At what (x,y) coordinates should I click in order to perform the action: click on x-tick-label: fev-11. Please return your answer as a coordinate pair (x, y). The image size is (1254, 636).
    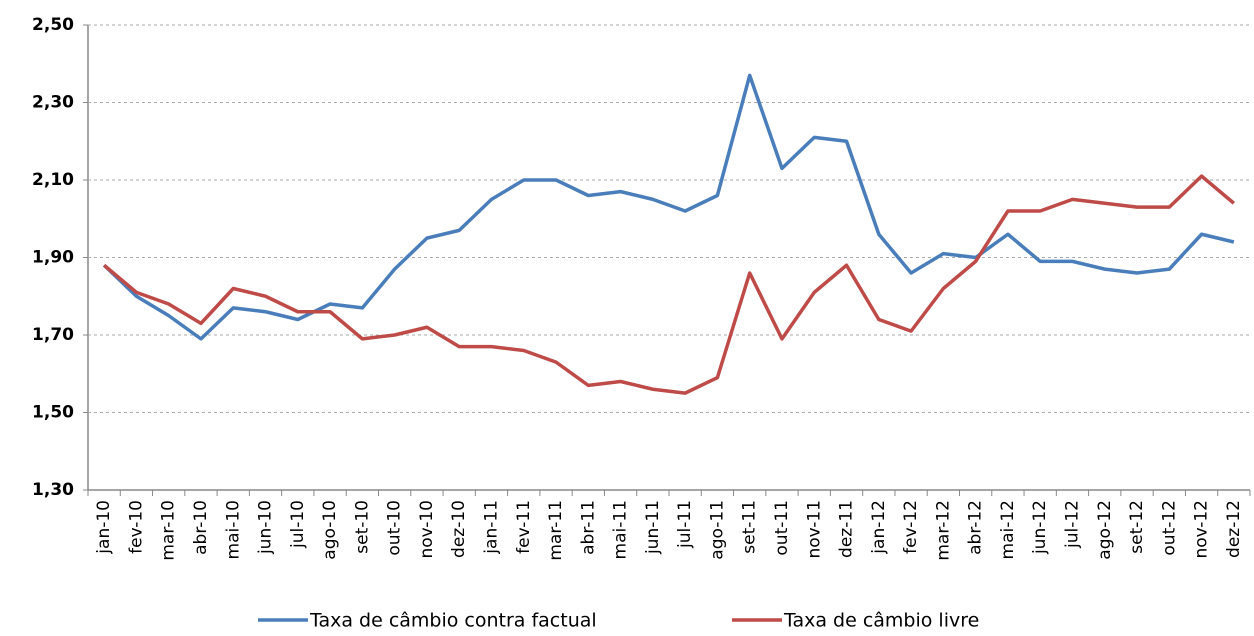
    Looking at the image, I should click on (524, 527).